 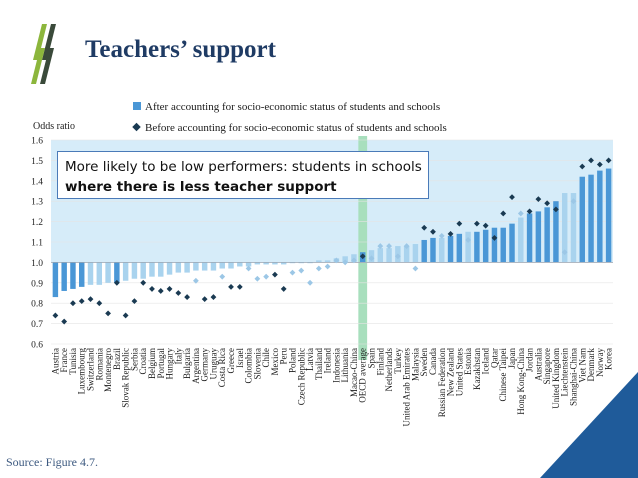 What do you see at coordinates (530, 360) in the screenshot?
I see `x-tick-label: Jordan` at bounding box center [530, 360].